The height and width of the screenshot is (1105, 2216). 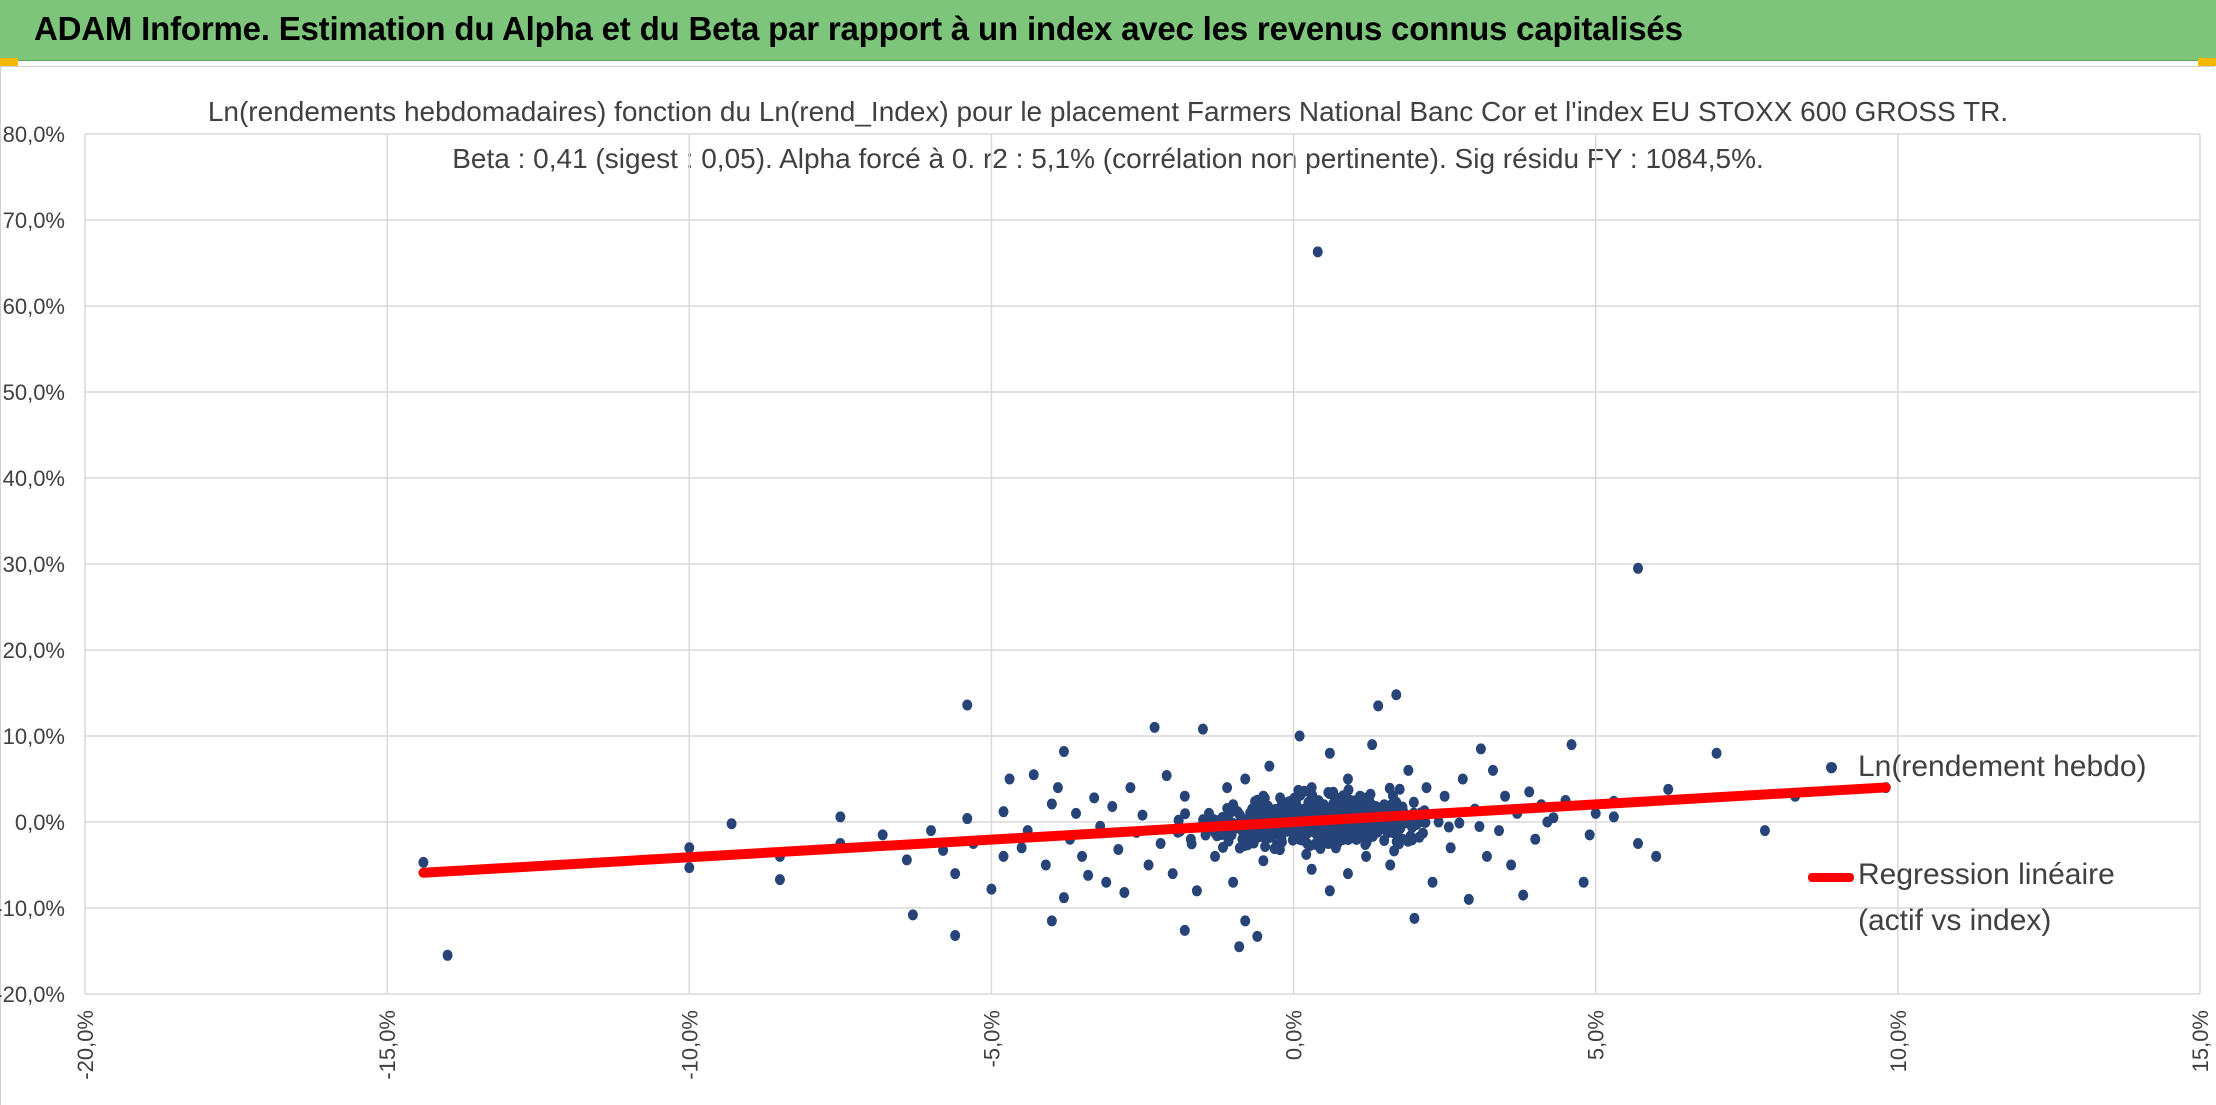 I want to click on y-tick-label: 30,0%, so click(x=34, y=564).